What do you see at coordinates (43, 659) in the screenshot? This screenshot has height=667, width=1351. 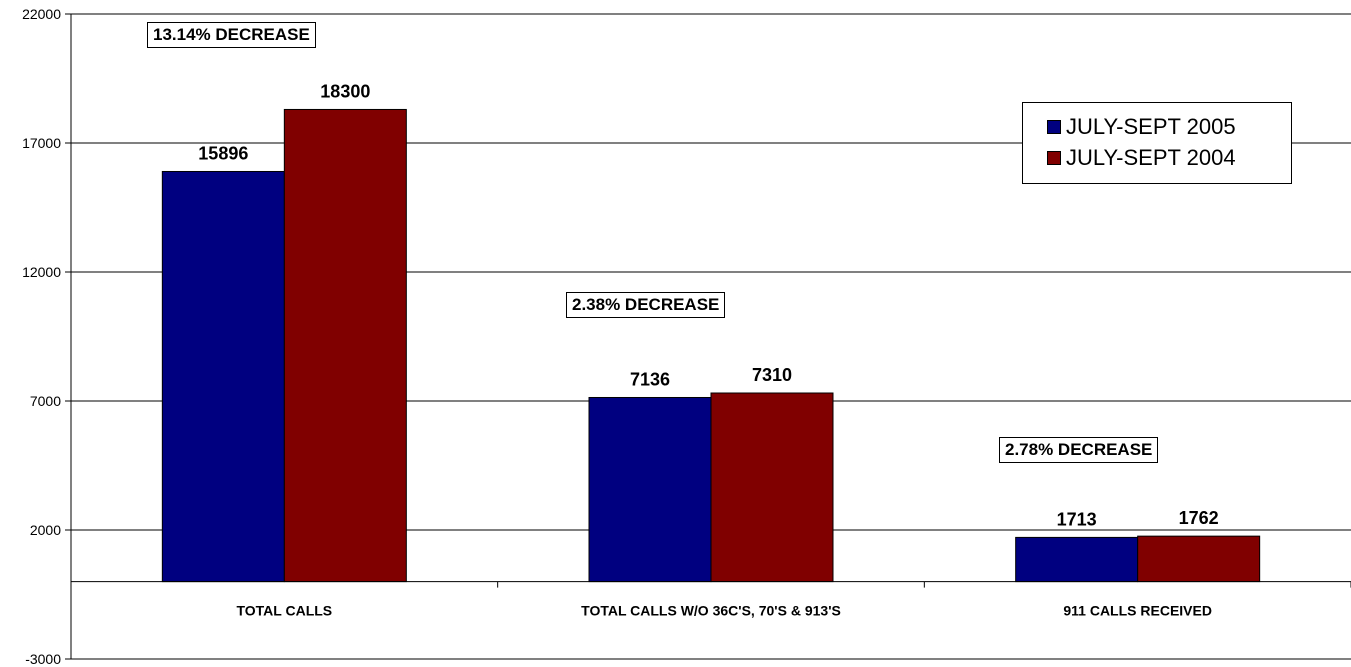 I see `y-tick-label: -3000` at bounding box center [43, 659].